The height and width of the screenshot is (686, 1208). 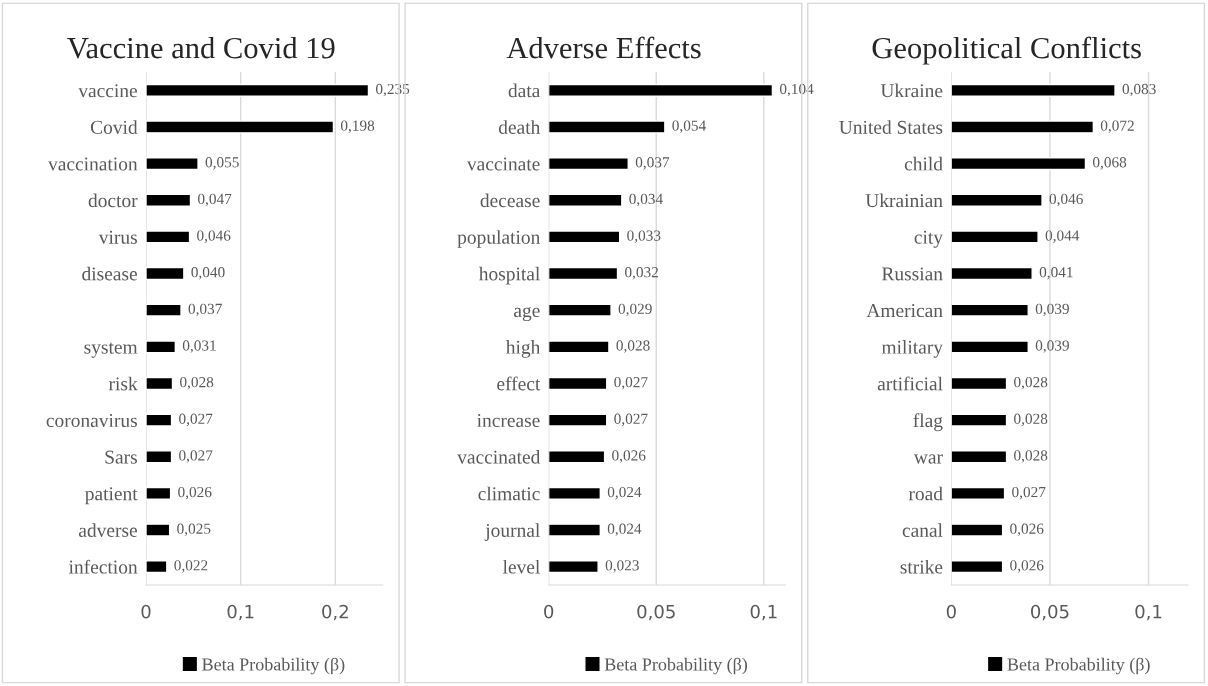 I want to click on y-tick-label: death, so click(x=519, y=127).